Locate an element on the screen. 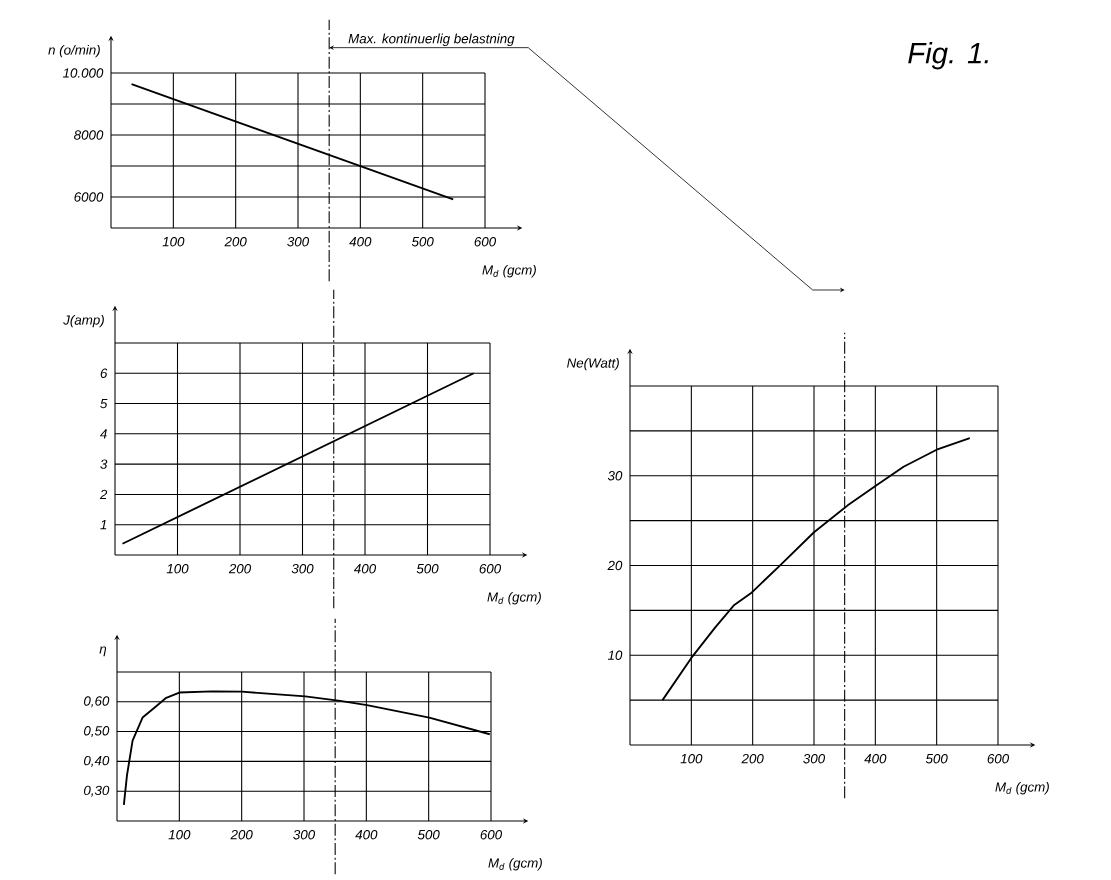 This screenshot has height=880, width=1111. y-tick-label: 0,50 is located at coordinates (97, 732).